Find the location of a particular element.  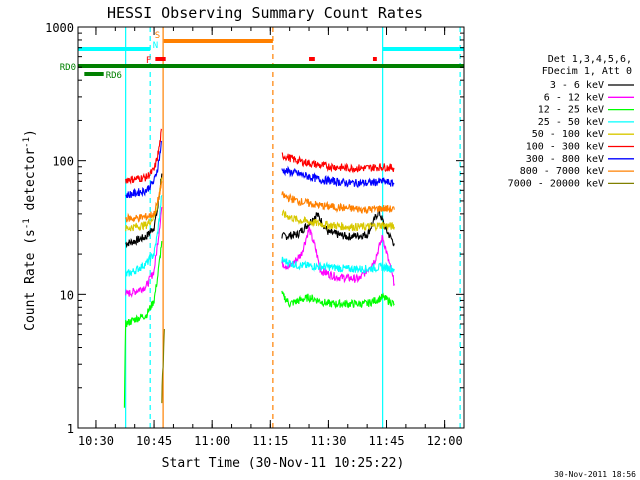

x-tick-label: 10:30 is located at coordinates (96, 441).